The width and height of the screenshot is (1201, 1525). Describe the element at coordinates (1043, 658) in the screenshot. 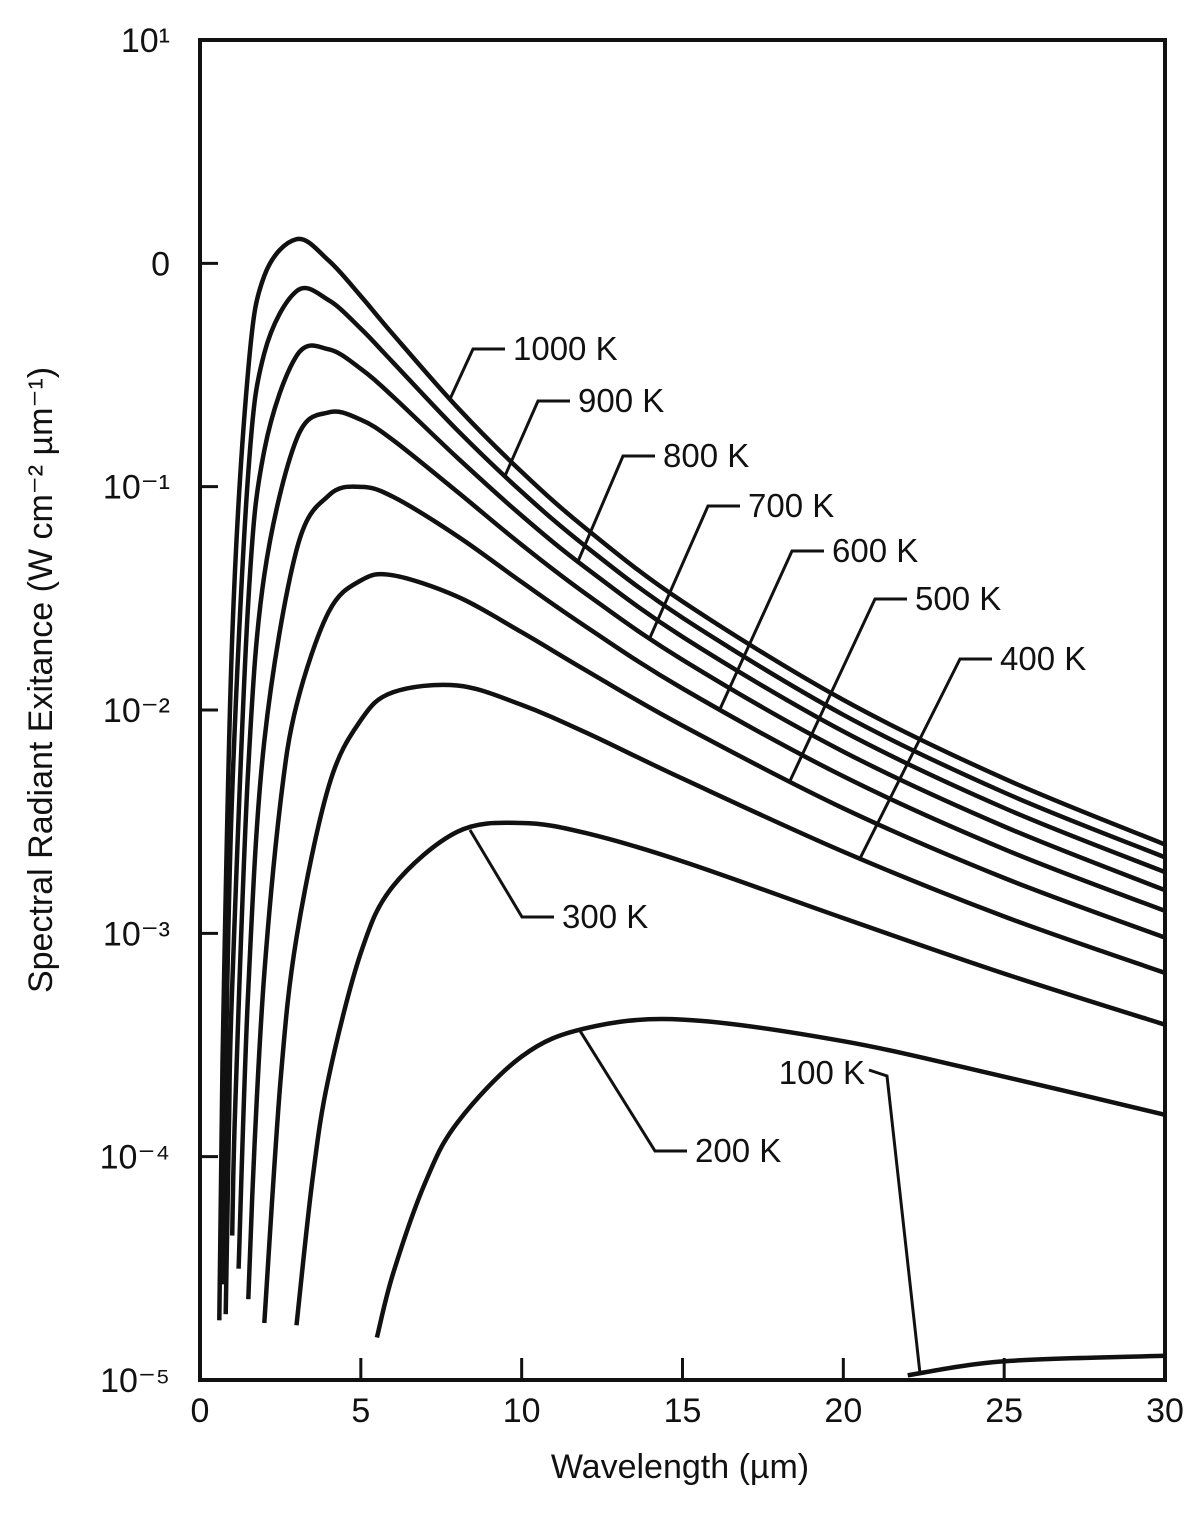

I see `curve-label: 400 K` at that location.